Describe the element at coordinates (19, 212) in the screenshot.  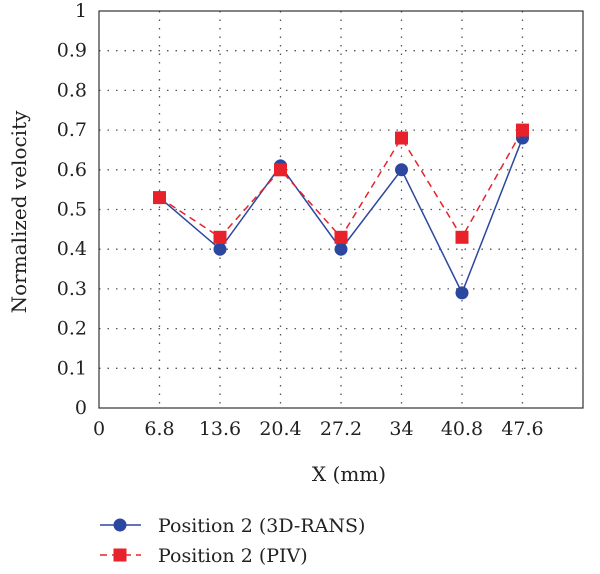
I see `y-axis-title: Normalized velocity` at that location.